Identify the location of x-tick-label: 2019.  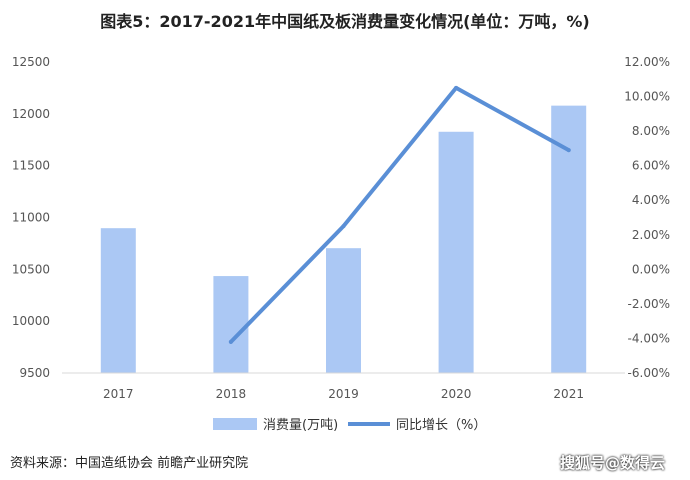
(343, 394).